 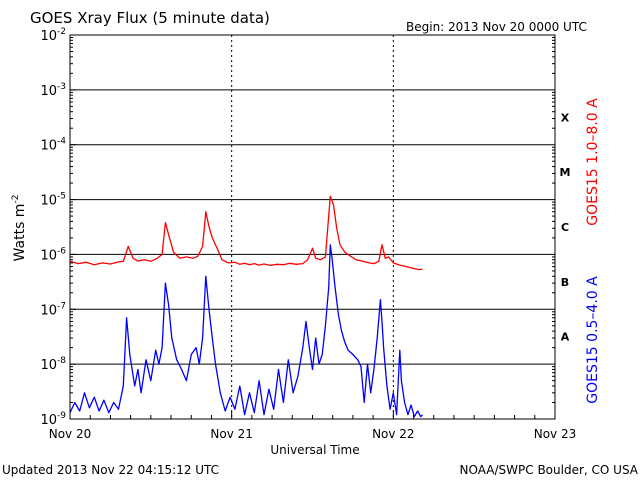 I want to click on y-tick-label: 10⁻⁵, so click(x=53, y=200).